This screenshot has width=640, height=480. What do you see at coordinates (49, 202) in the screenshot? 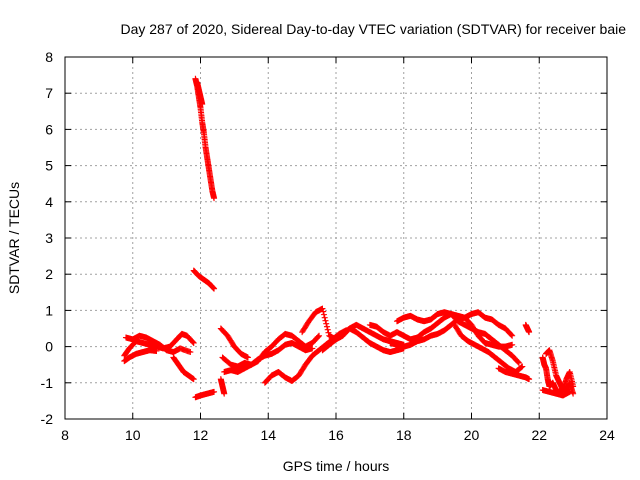
I see `y-tick-label: 4` at bounding box center [49, 202].